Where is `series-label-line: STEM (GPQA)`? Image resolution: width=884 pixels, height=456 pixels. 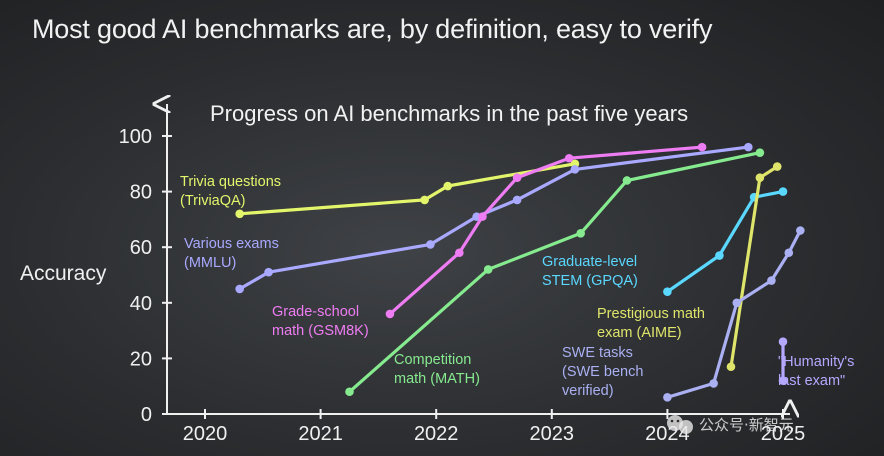
series-label-line: STEM (GPQA) is located at coordinates (590, 281).